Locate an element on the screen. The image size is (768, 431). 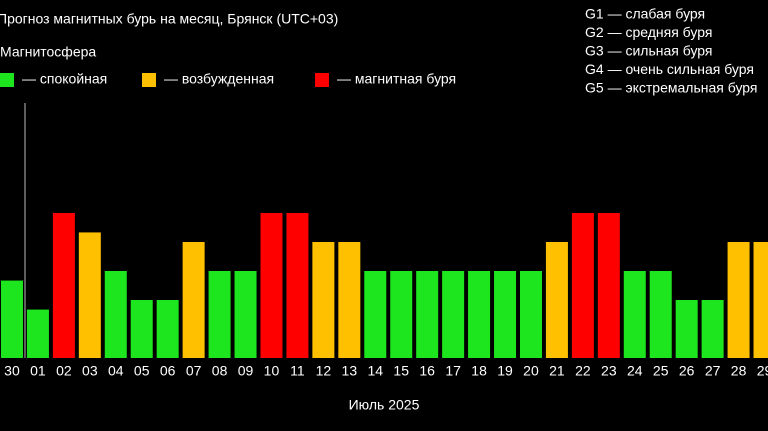
x-tick-label: 22 is located at coordinates (583, 371).